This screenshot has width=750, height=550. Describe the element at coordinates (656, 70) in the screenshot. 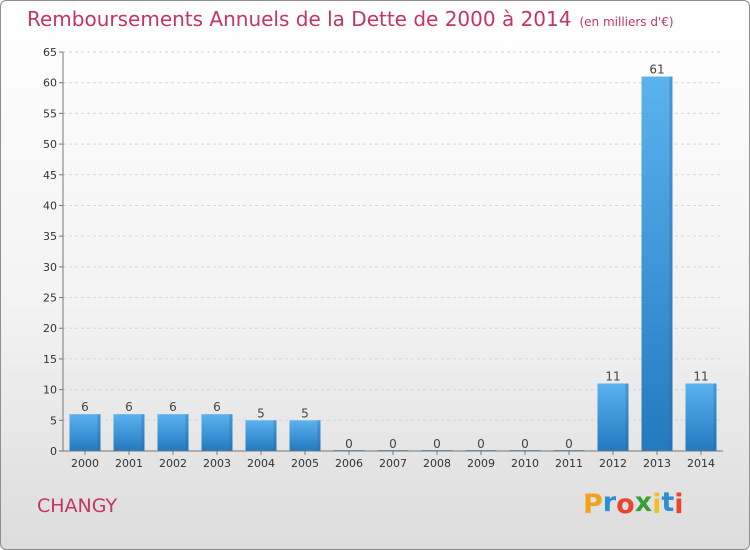

I see `bar-value-label: 61` at that location.